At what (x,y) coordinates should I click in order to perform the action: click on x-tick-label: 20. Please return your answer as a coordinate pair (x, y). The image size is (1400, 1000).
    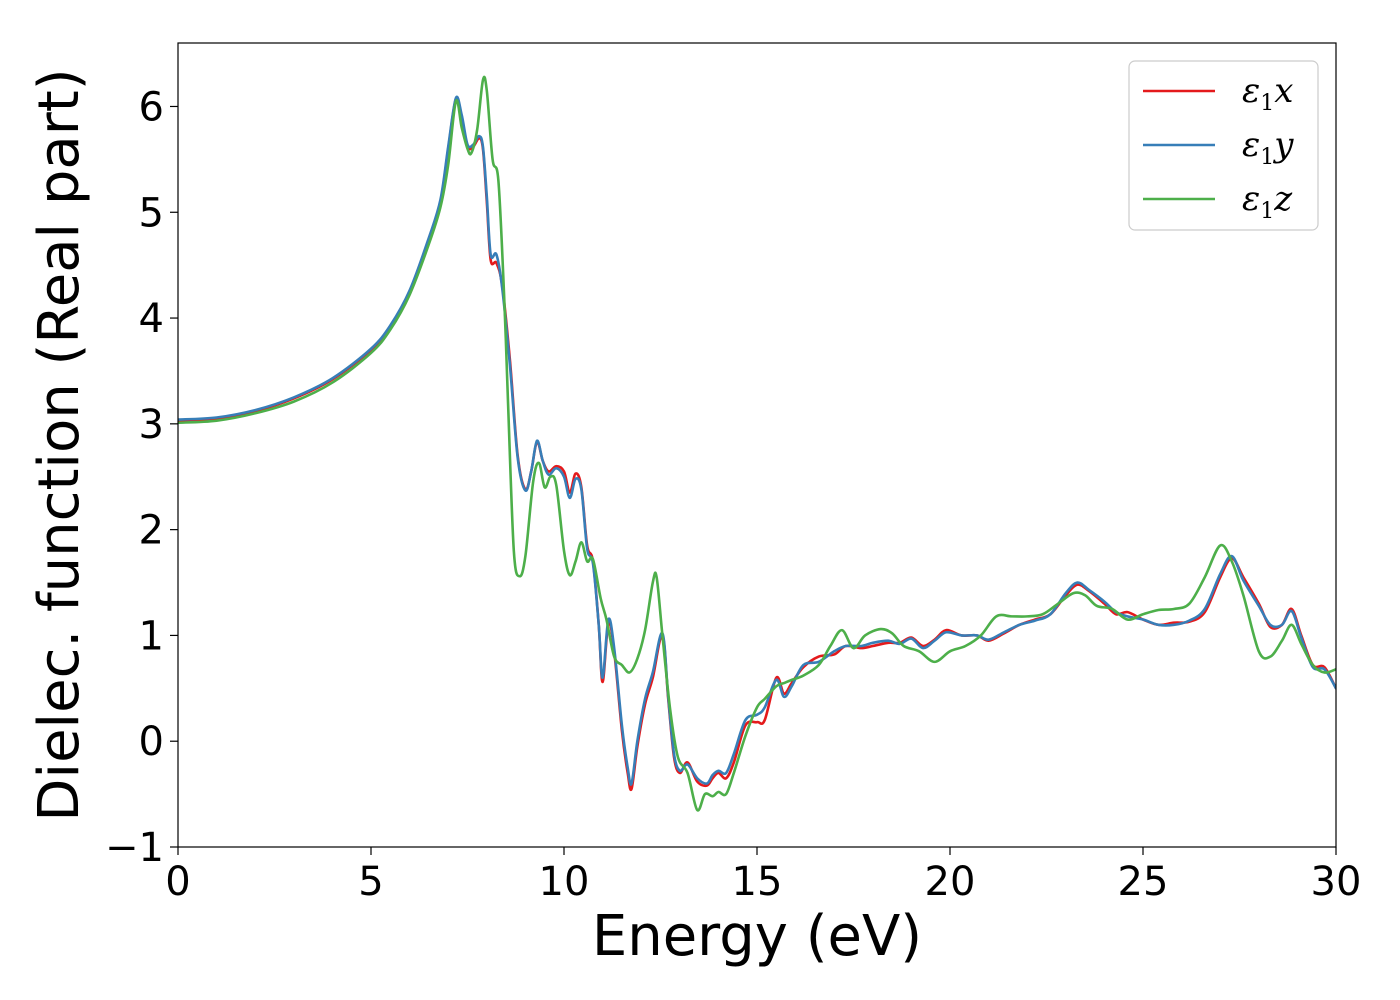
    Looking at the image, I should click on (950, 882).